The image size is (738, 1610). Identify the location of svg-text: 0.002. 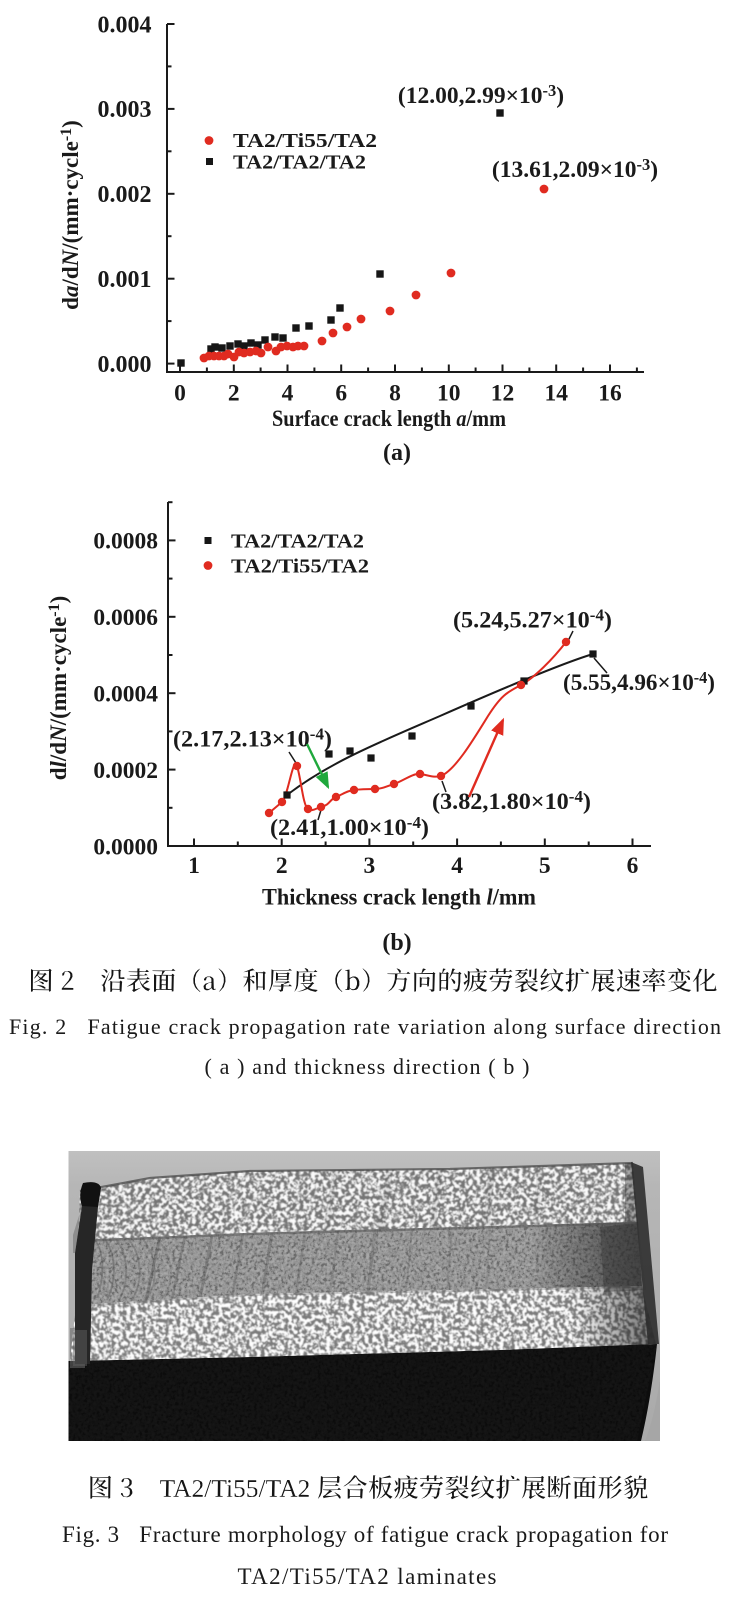
(125, 195).